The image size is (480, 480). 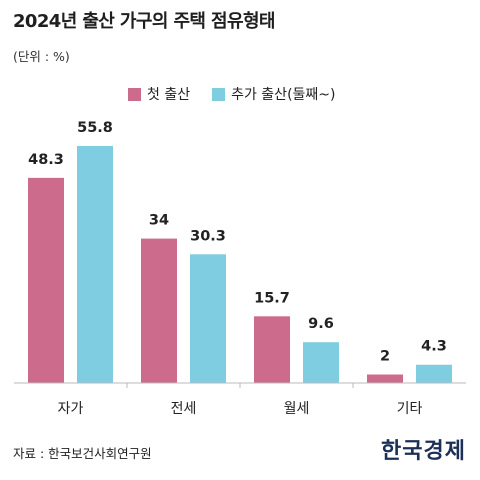 What do you see at coordinates (41, 56) in the screenshot?
I see `unit-label: (단위 : %)` at bounding box center [41, 56].